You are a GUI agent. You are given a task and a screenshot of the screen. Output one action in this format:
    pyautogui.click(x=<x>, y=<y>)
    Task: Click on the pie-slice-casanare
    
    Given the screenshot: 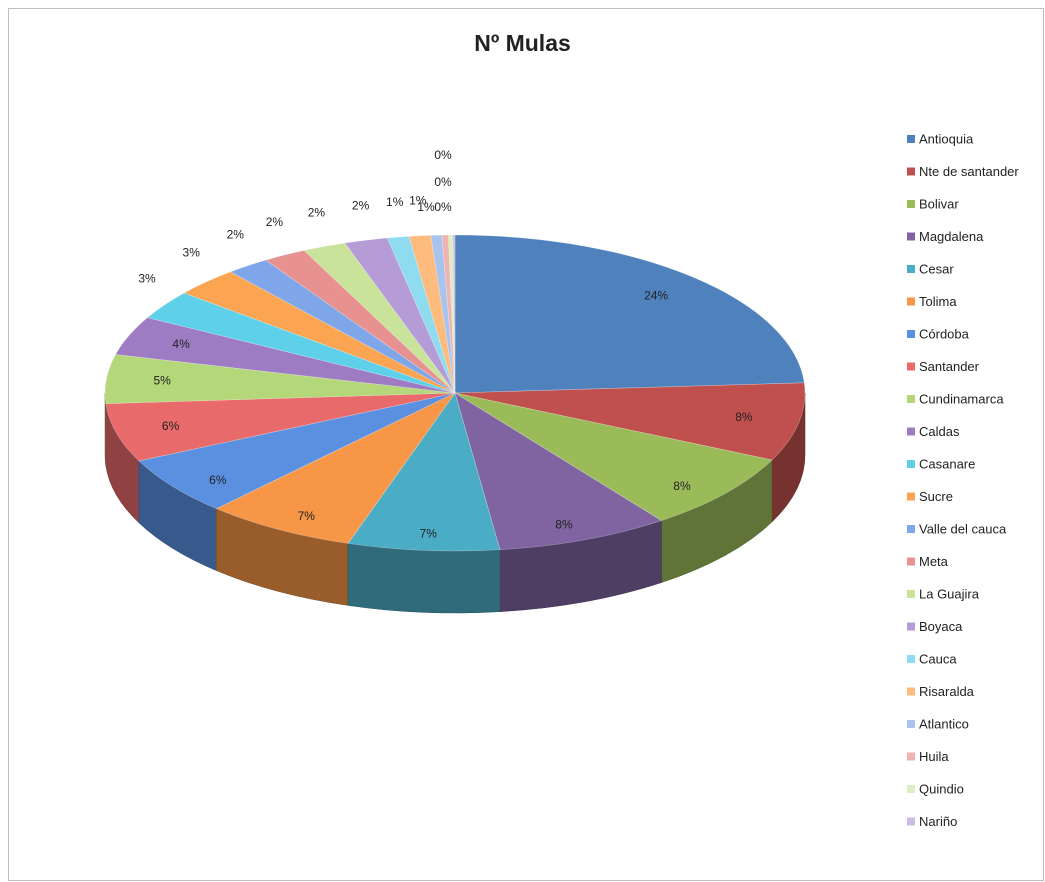 What is the action you would take?
    pyautogui.click(x=301, y=343)
    